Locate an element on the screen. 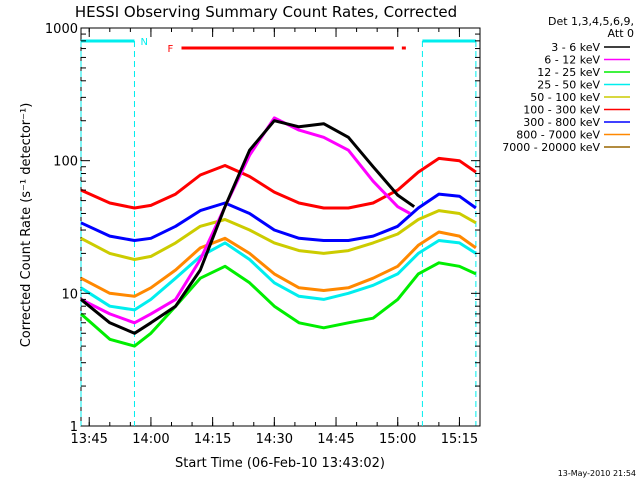  x-tick-label: 15:00 is located at coordinates (397, 439).